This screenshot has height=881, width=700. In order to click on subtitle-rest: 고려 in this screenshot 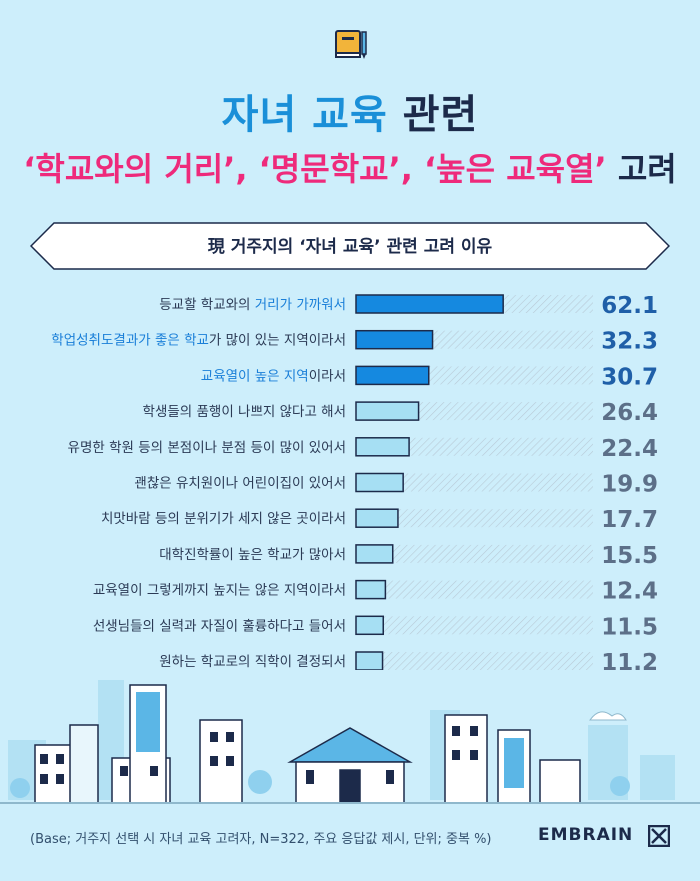, I will do `click(647, 169)`.